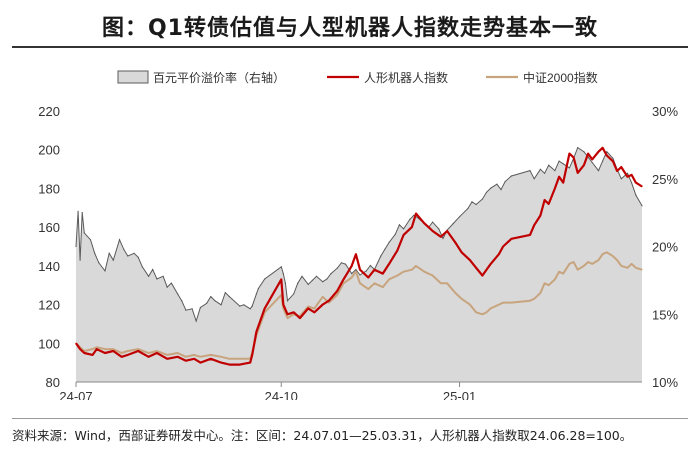 Image resolution: width=700 pixels, height=451 pixels. I want to click on legend-label-robot: 人形机器人指数, so click(406, 77).